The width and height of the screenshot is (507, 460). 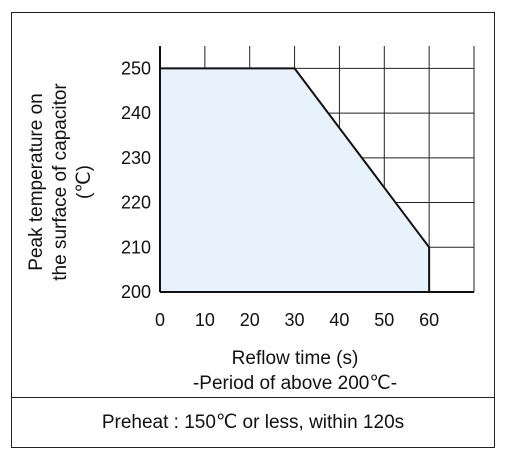 What do you see at coordinates (160, 320) in the screenshot?
I see `x-tick-0: 0` at bounding box center [160, 320].